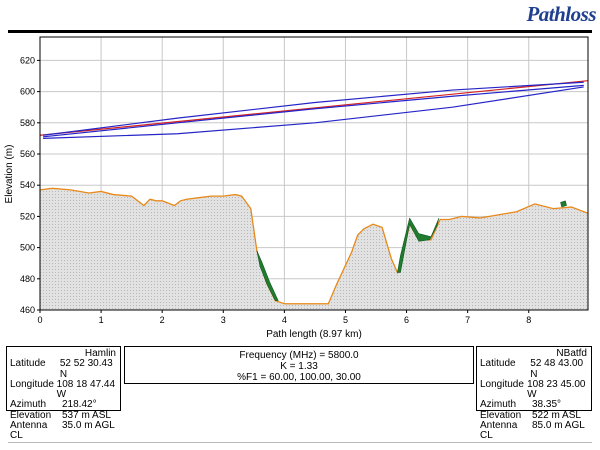 This screenshot has width=600, height=450. I want to click on x-tick-label: 6, so click(406, 320).